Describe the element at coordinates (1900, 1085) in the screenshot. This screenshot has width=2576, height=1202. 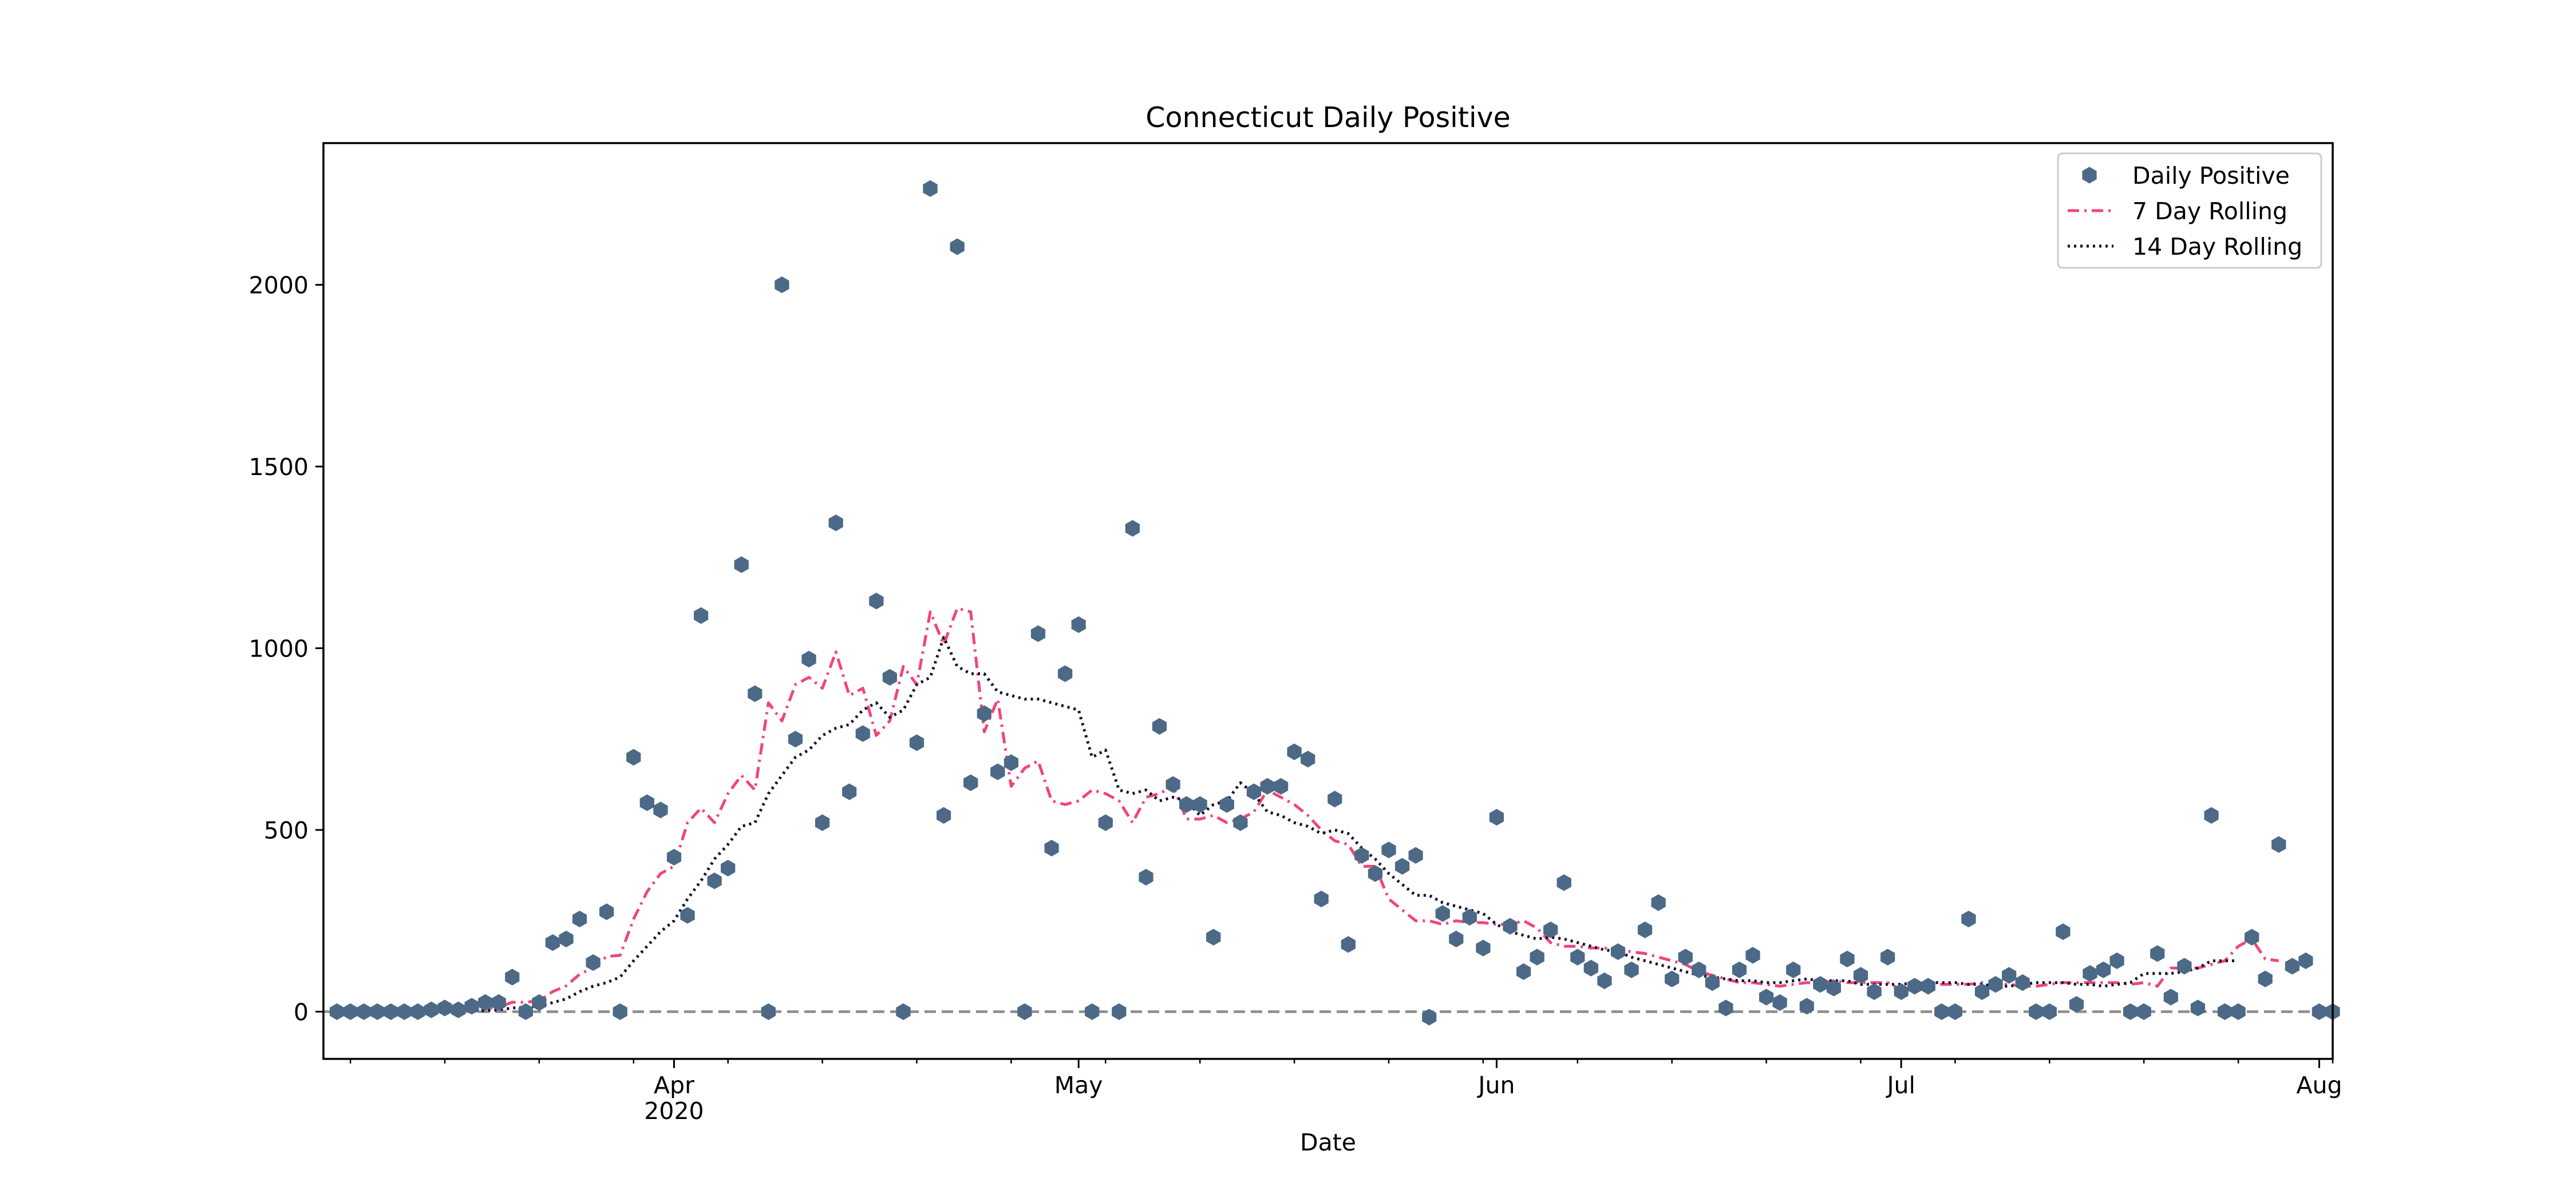
I see `x-tick-label: Jul` at that location.